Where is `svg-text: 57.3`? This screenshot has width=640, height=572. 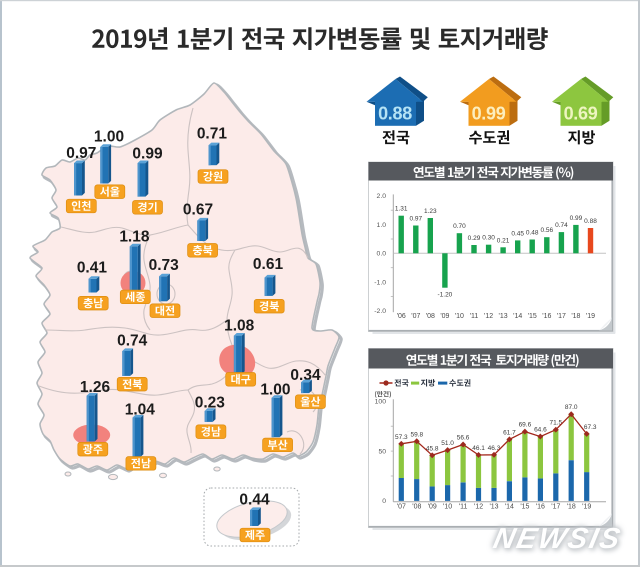 svg-text: 57.3 is located at coordinates (401, 437).